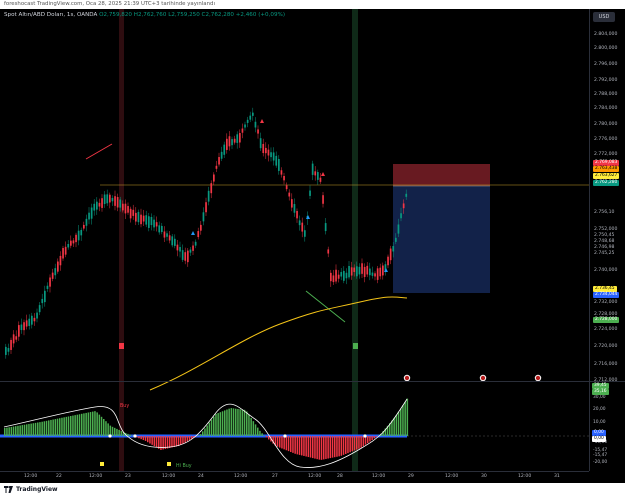 The image size is (625, 496). I want to click on oscillator-tag: 0,00, so click(599, 433).